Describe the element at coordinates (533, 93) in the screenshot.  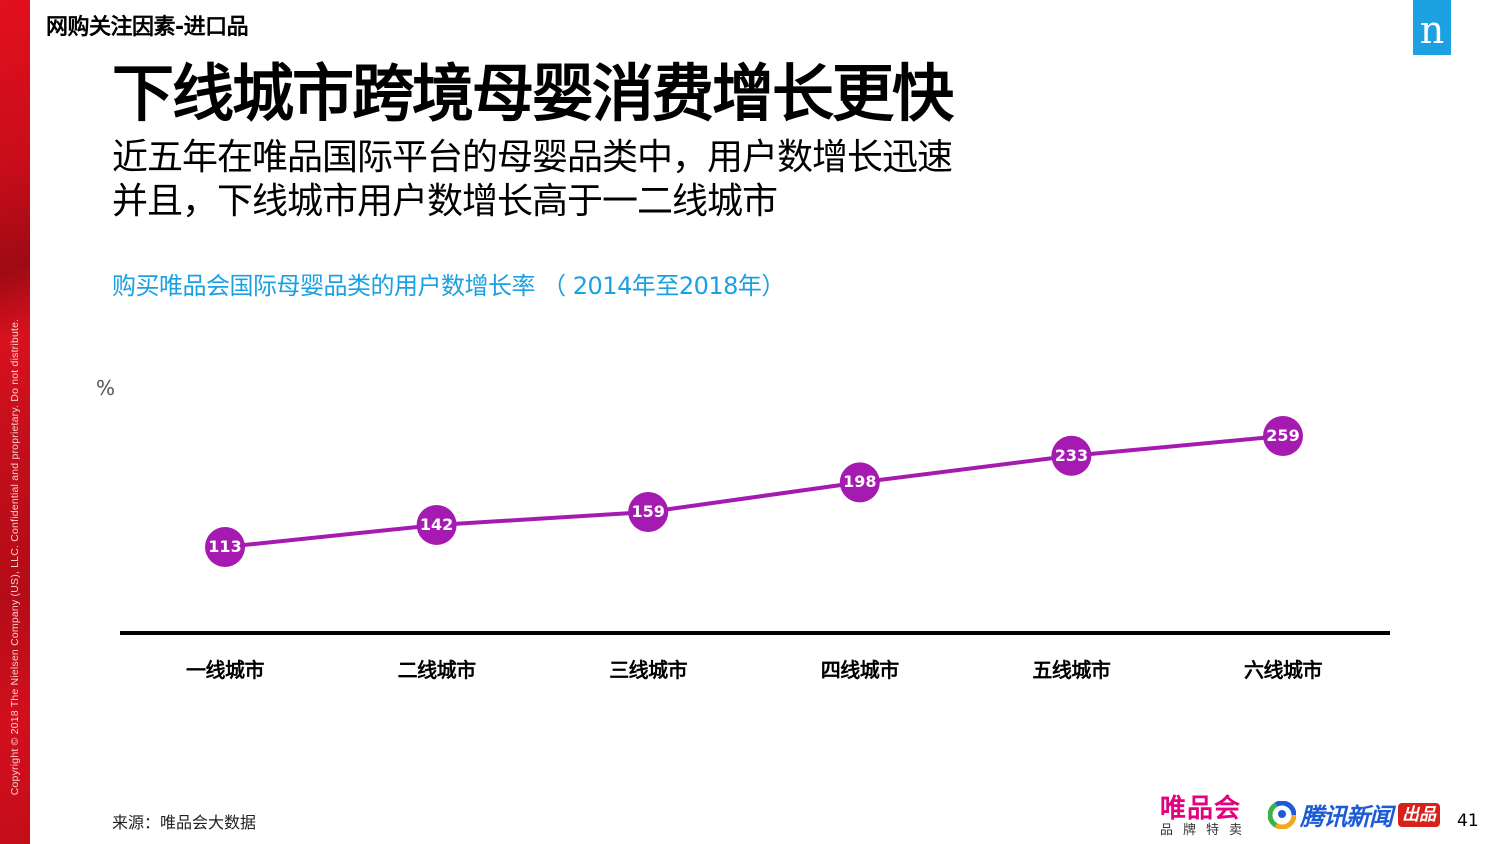
I see `page-title: 下线城市跨境母婴消费增长更快` at that location.